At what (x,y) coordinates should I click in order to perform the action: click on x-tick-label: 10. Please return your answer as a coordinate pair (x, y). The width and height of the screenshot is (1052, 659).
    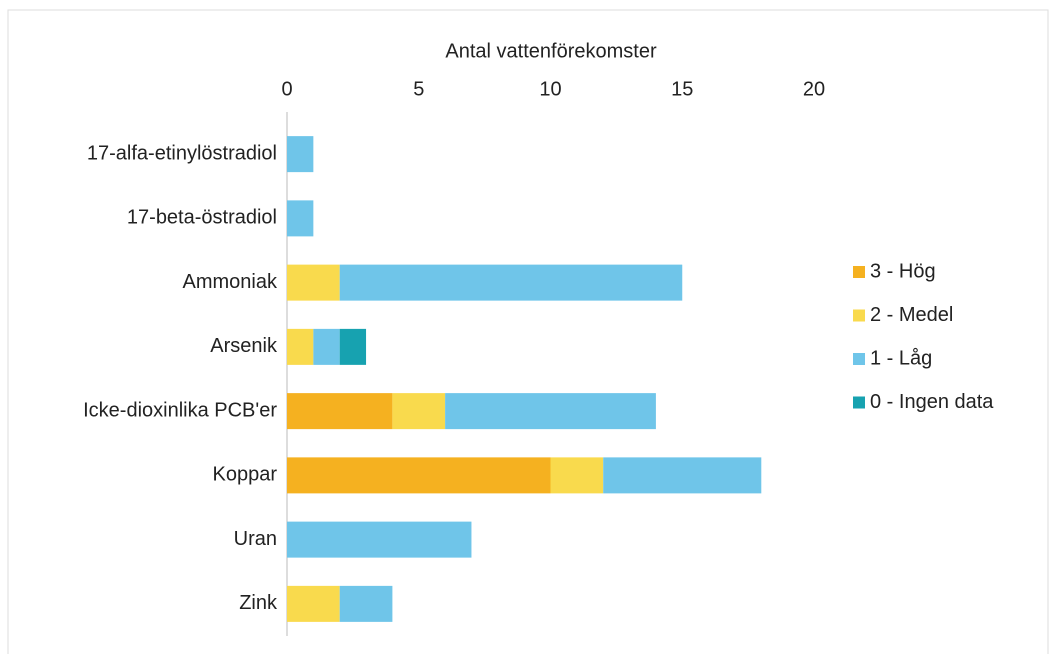
    Looking at the image, I should click on (550, 89).